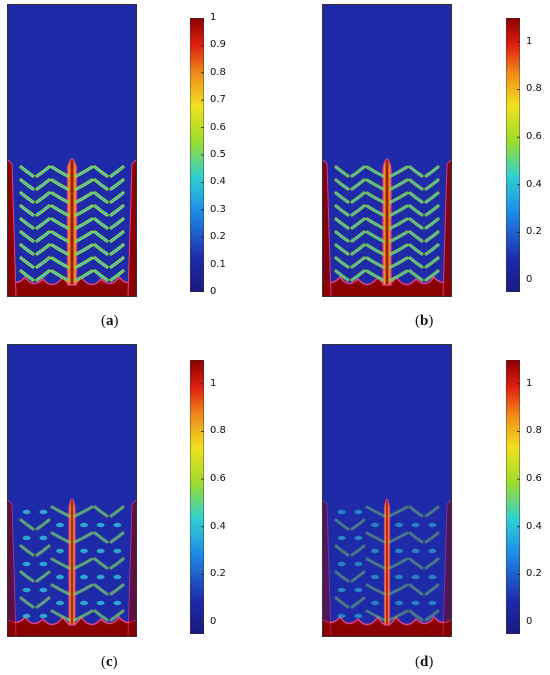 This screenshot has height=675, width=550. What do you see at coordinates (534, 526) in the screenshot?
I see `colorbar-tick-label: 0.4` at bounding box center [534, 526].